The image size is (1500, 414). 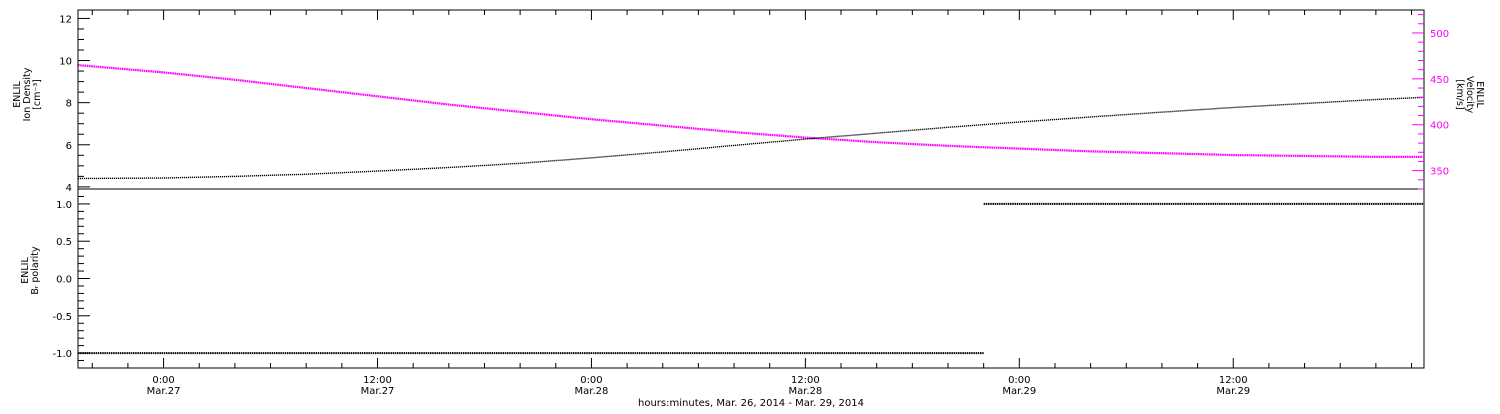 What do you see at coordinates (37, 94) in the screenshot?
I see `density-axis-title: [cm⁻³]` at bounding box center [37, 94].